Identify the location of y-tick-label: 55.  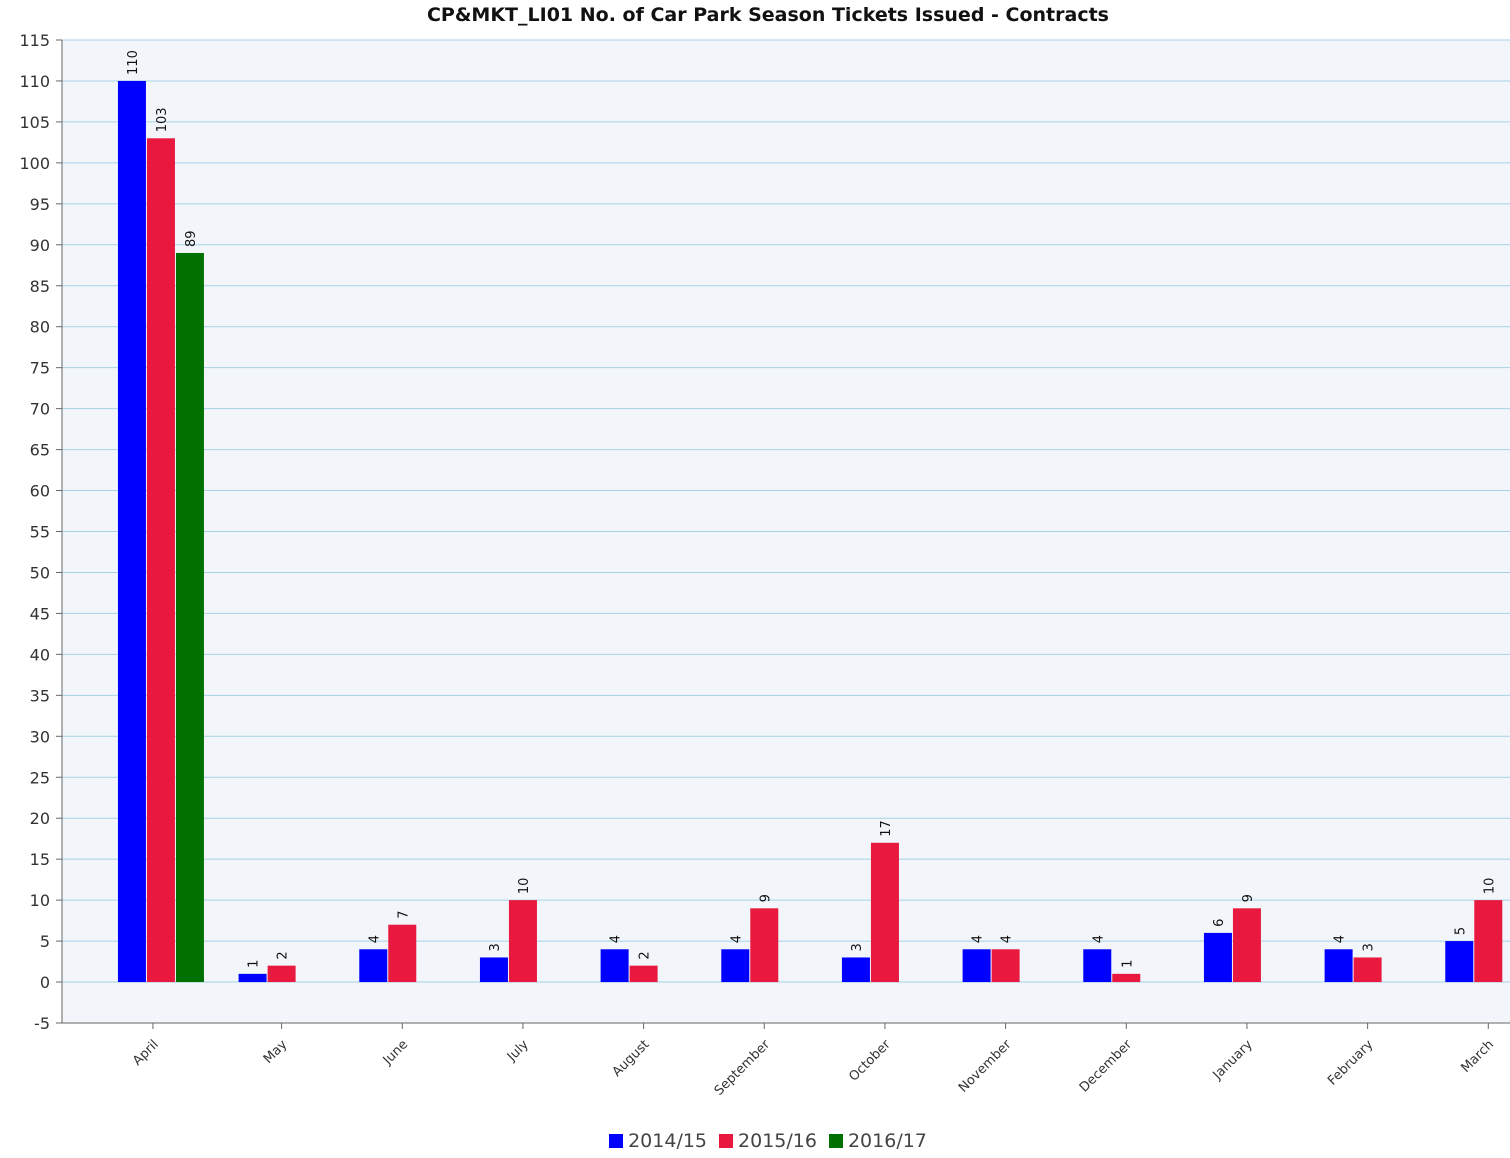
(40, 532).